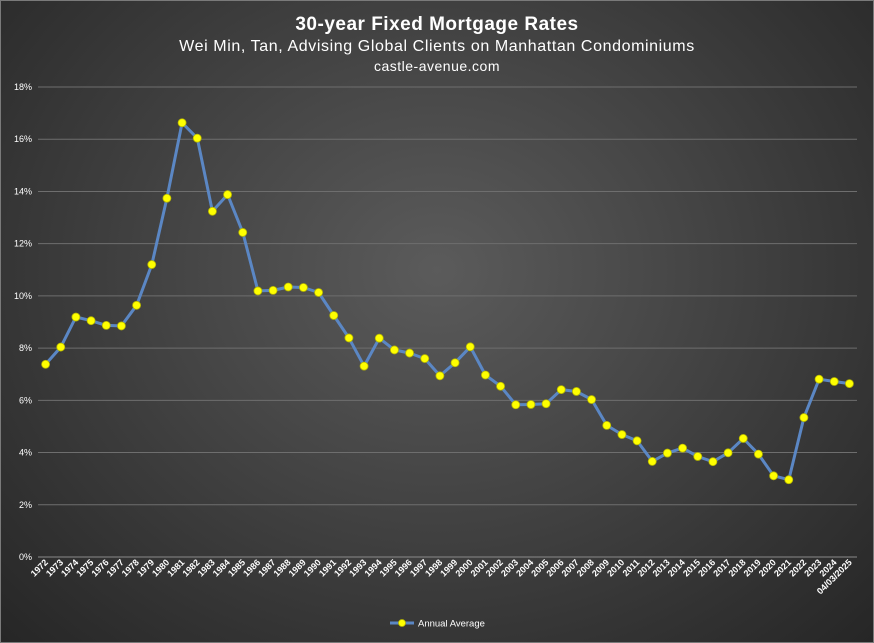 The image size is (874, 643). Describe the element at coordinates (25, 453) in the screenshot. I see `y-tick-label: 4%` at that location.